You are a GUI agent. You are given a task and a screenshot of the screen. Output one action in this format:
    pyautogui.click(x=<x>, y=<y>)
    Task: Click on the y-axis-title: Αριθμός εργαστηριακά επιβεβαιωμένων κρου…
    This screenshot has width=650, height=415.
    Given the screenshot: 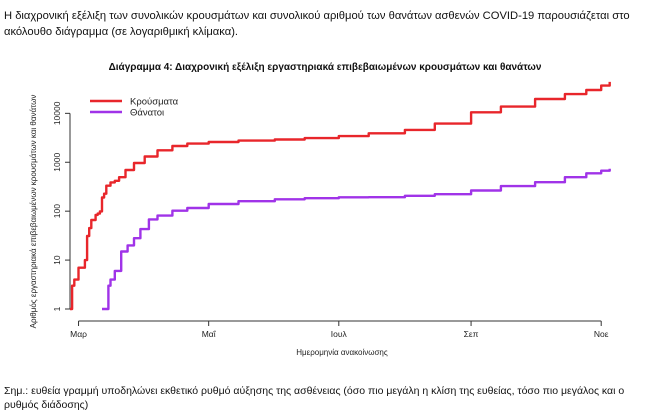 What is the action you would take?
    pyautogui.click(x=33, y=212)
    